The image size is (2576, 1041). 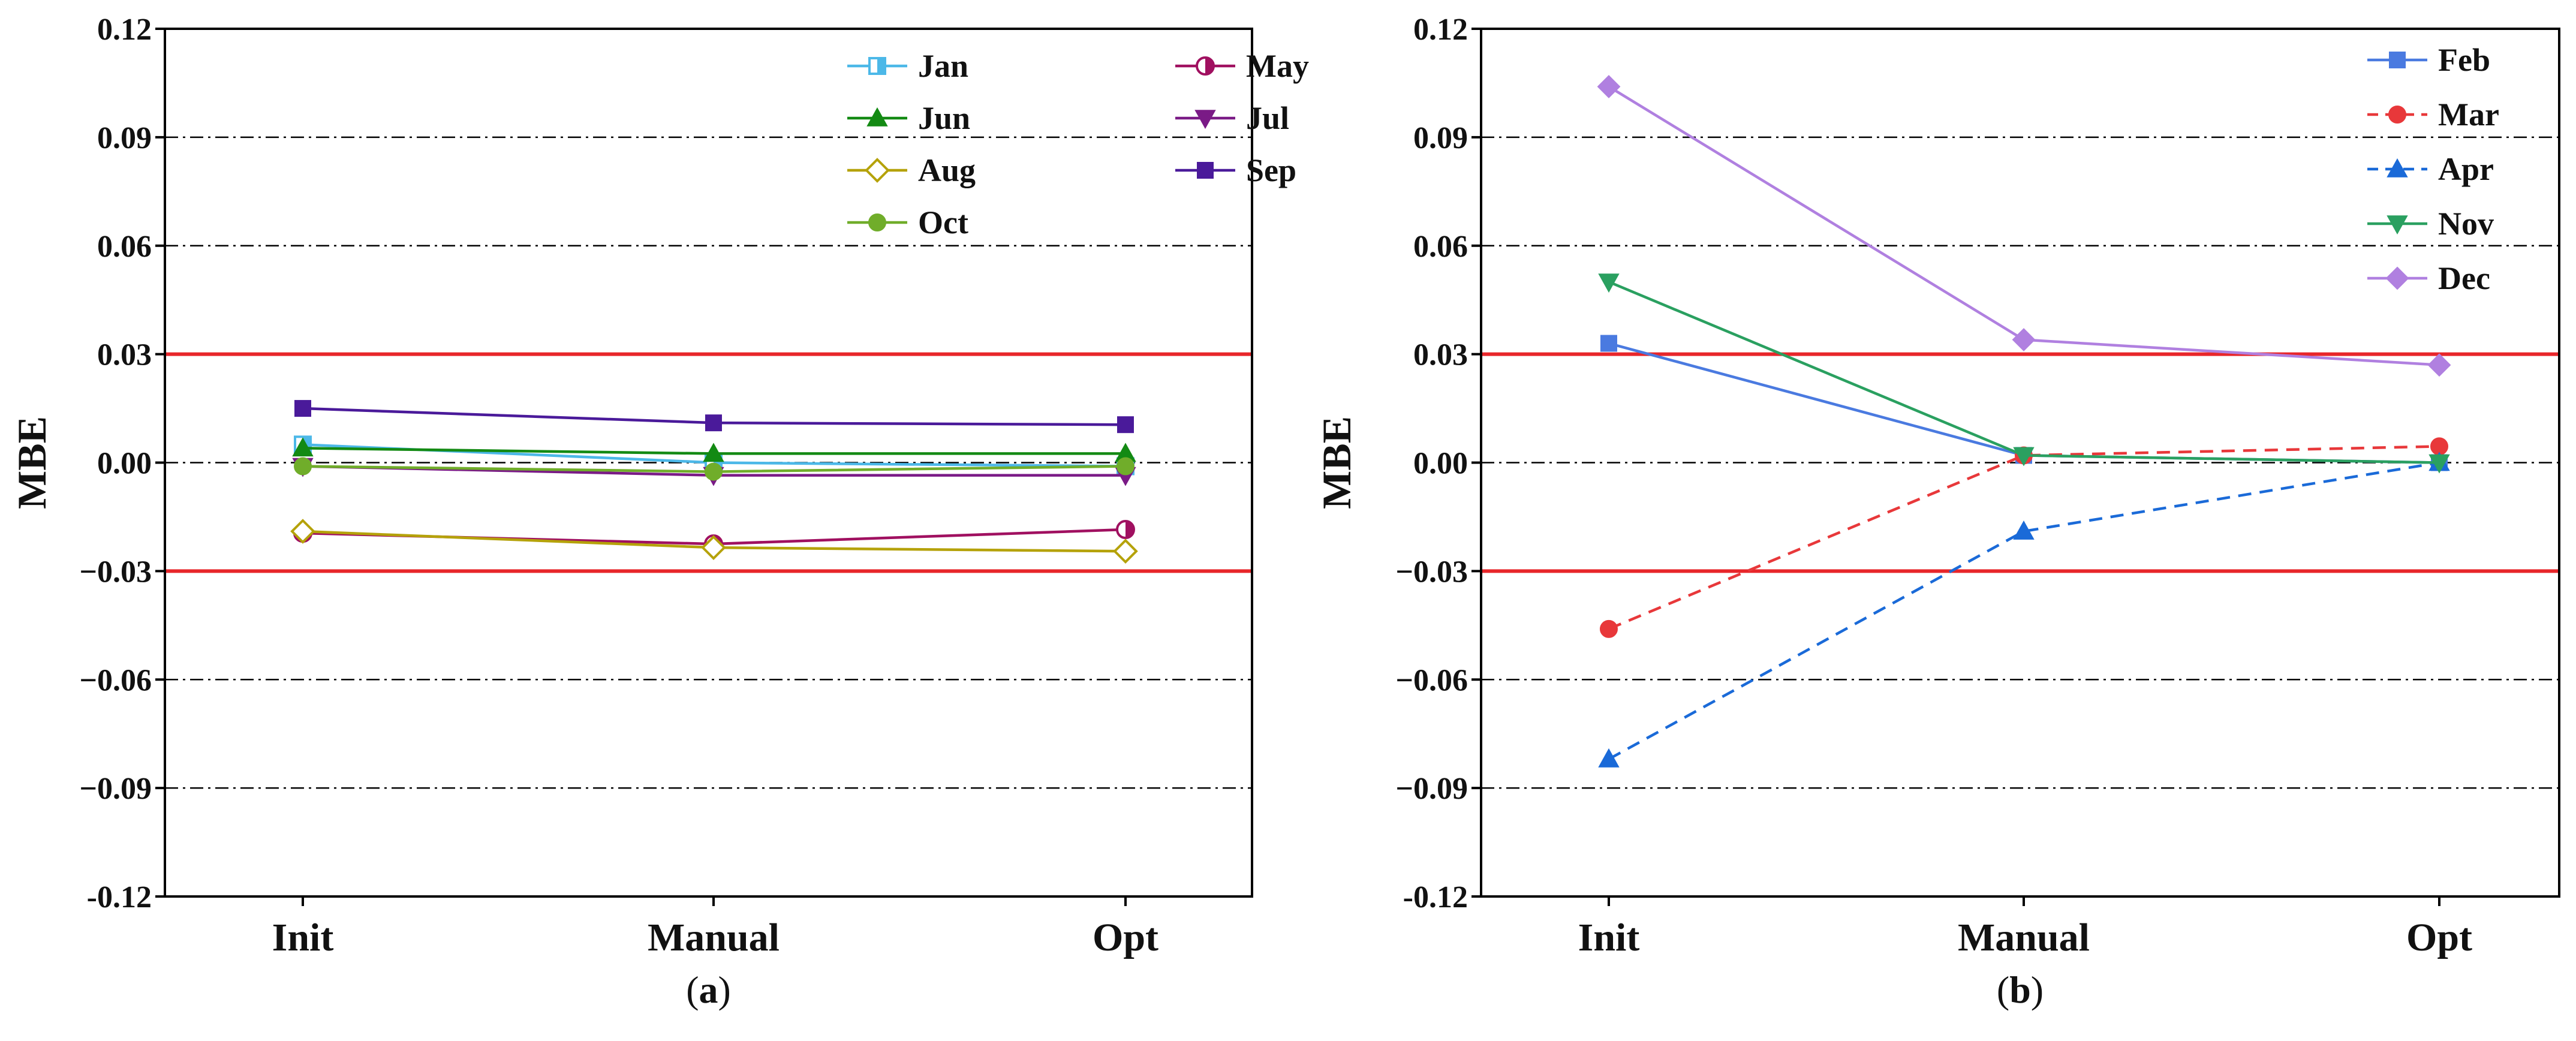 I want to click on series-jun, so click(x=714, y=450).